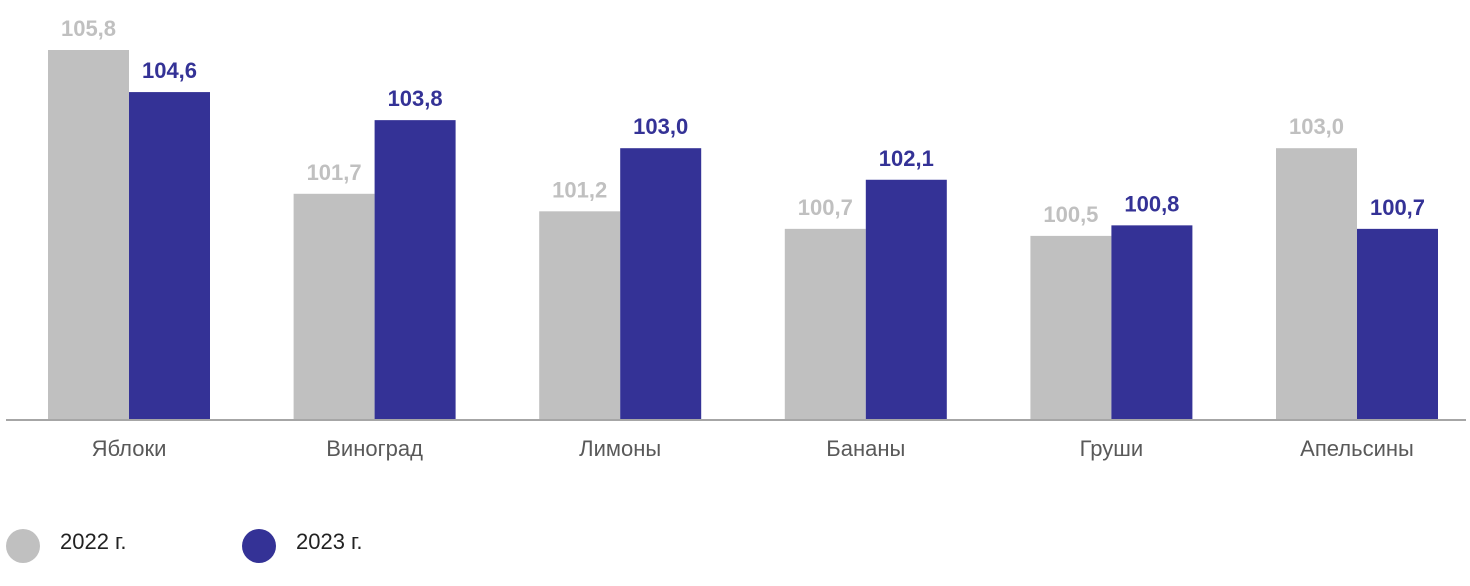  Describe the element at coordinates (735, 548) in the screenshot. I see `legend: 2022 г. 2023 г.` at that location.